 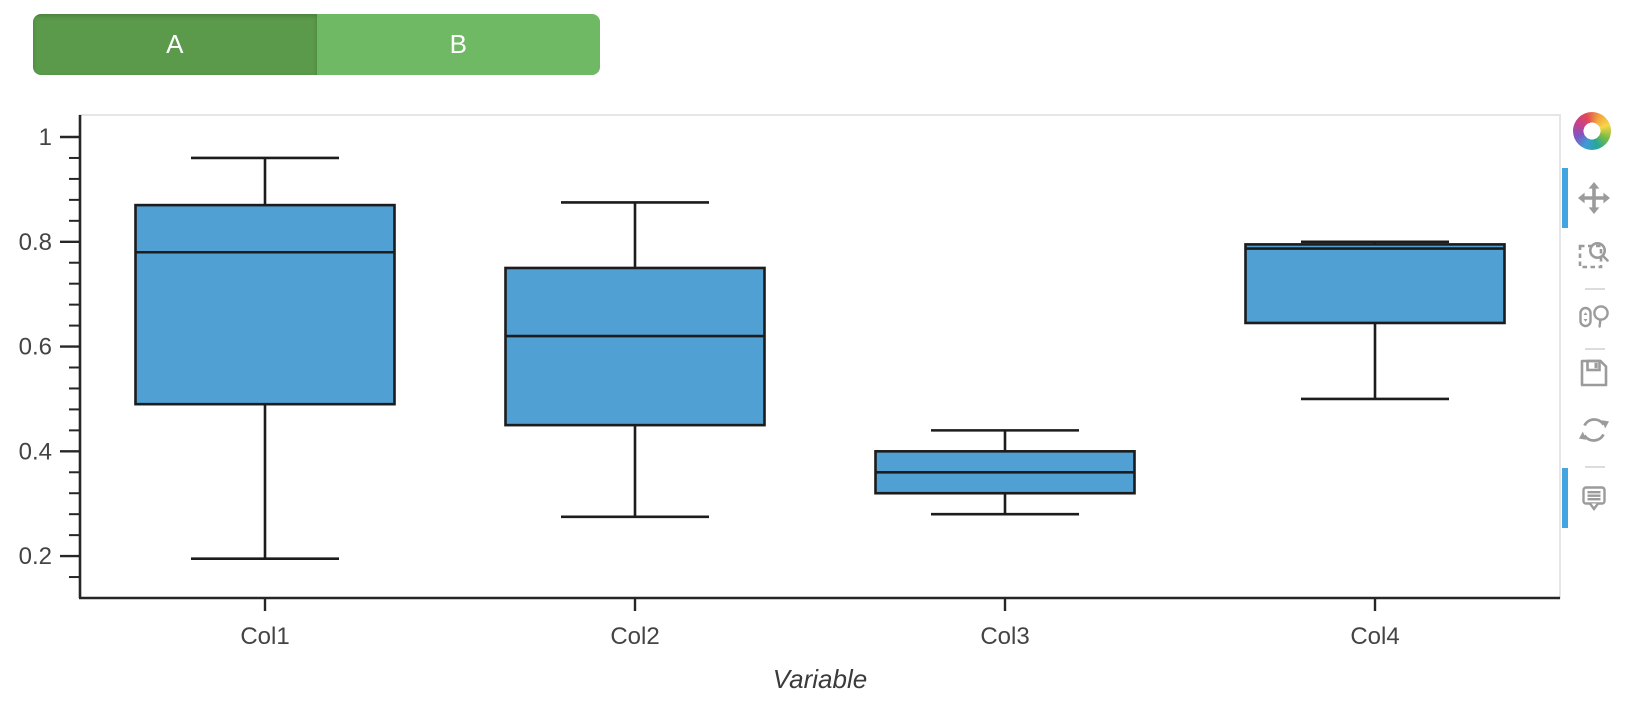 What do you see at coordinates (1375, 320) in the screenshot?
I see `box-Col4` at bounding box center [1375, 320].